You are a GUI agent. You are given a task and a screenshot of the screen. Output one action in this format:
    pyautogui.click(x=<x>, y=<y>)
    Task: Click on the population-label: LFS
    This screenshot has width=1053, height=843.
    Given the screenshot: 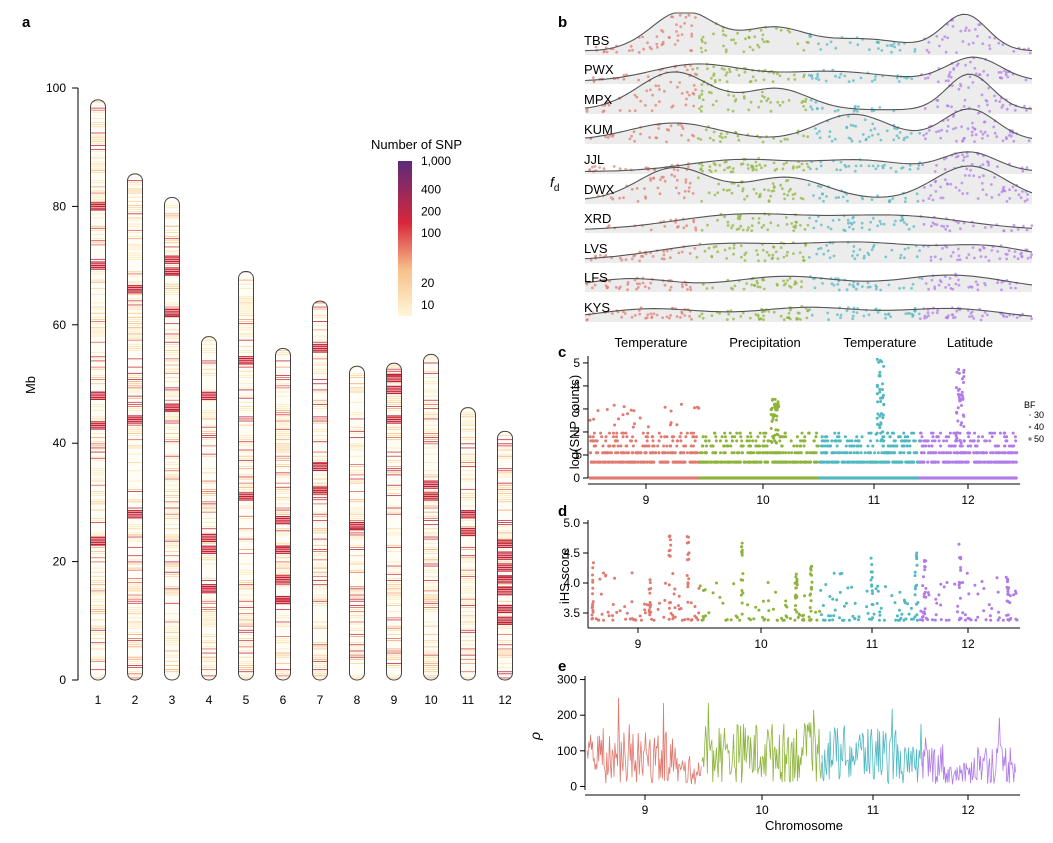 What is the action you would take?
    pyautogui.click(x=596, y=277)
    